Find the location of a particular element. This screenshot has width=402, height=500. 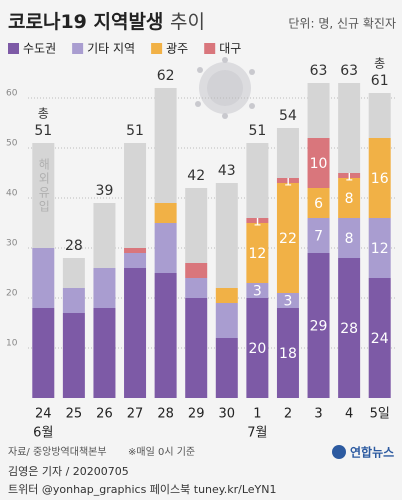

x-tick-label: 29 is located at coordinates (196, 414).